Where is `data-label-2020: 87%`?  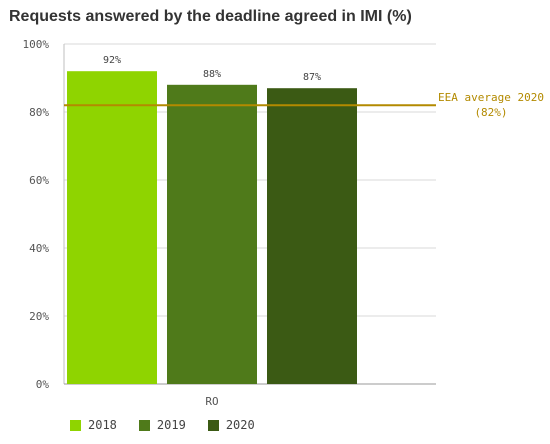 data-label-2020: 87% is located at coordinates (312, 77).